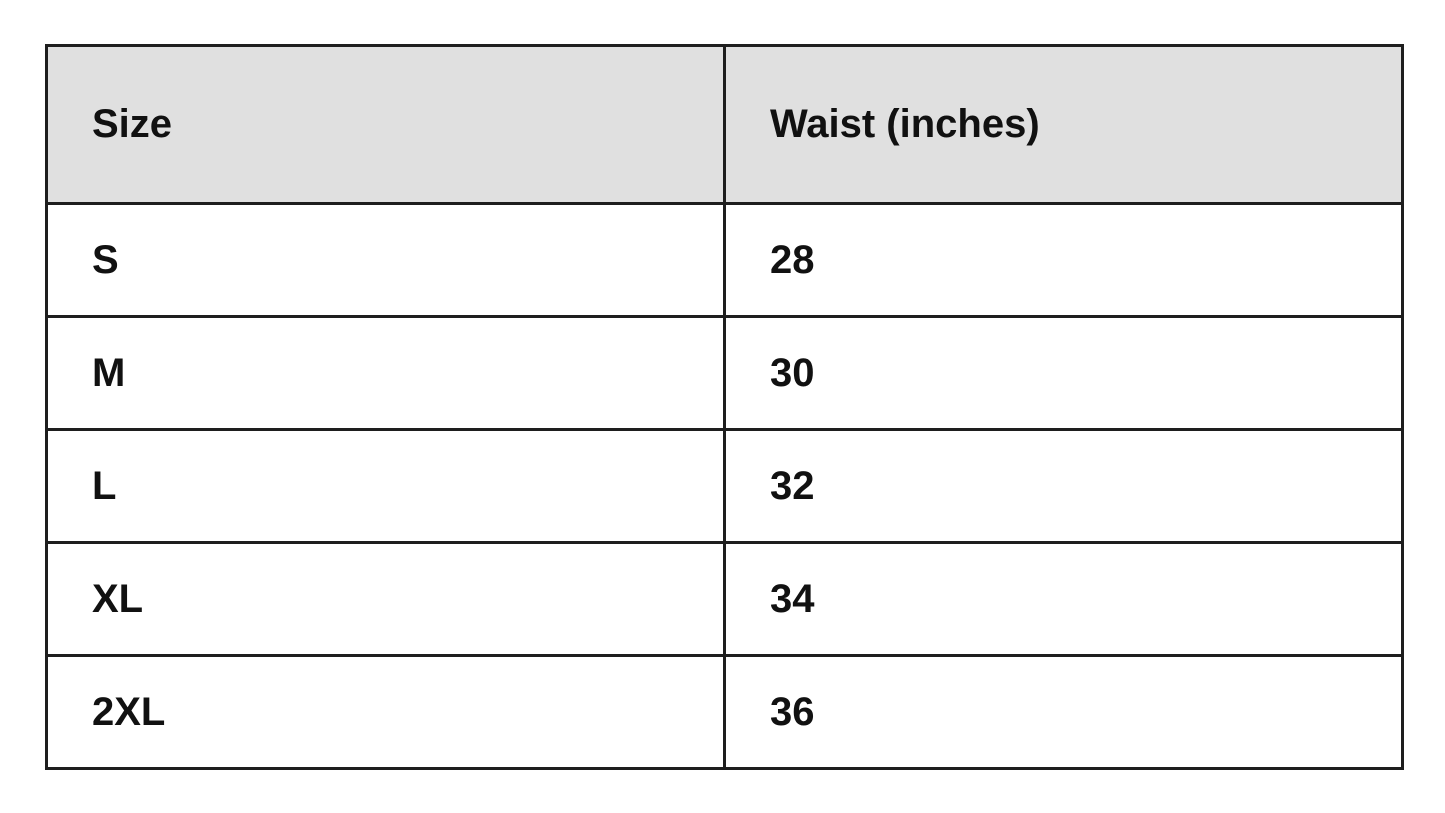 The height and width of the screenshot is (813, 1445). I want to click on header-waist: Waist (inches), so click(1063, 124).